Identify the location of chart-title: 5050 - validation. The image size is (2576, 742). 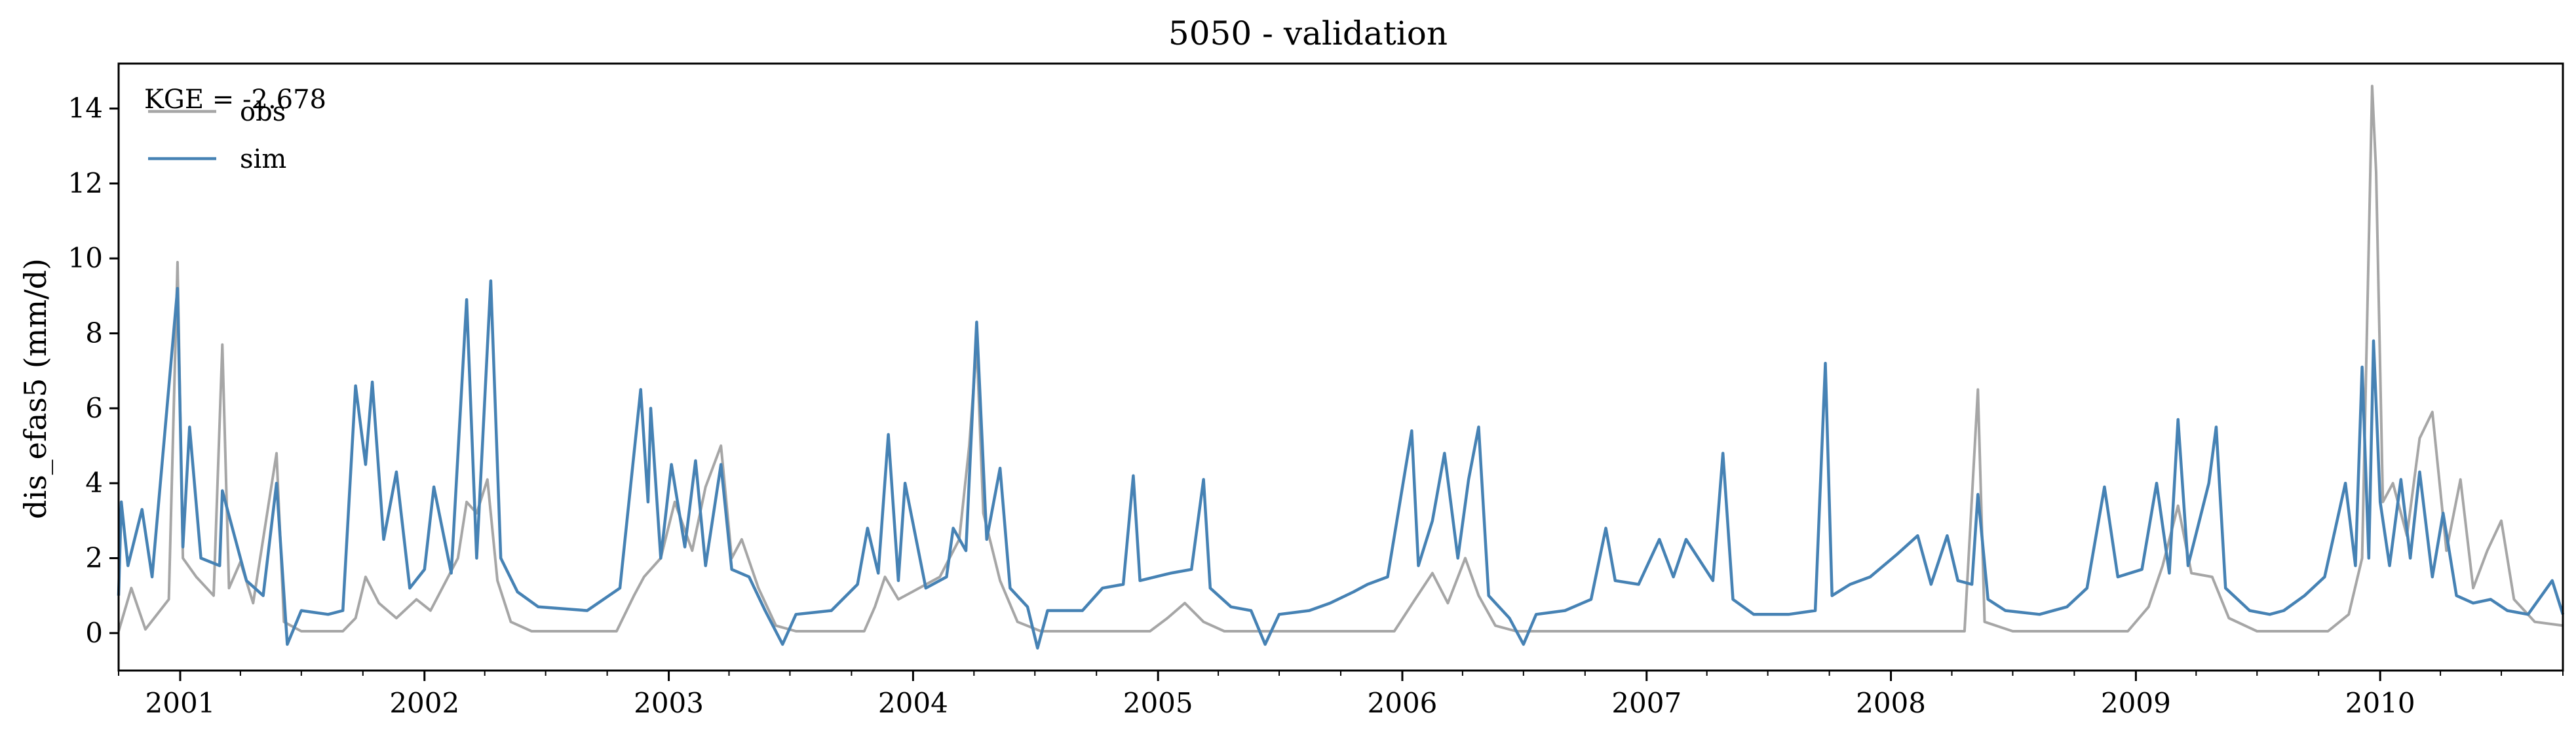
(1308, 33).